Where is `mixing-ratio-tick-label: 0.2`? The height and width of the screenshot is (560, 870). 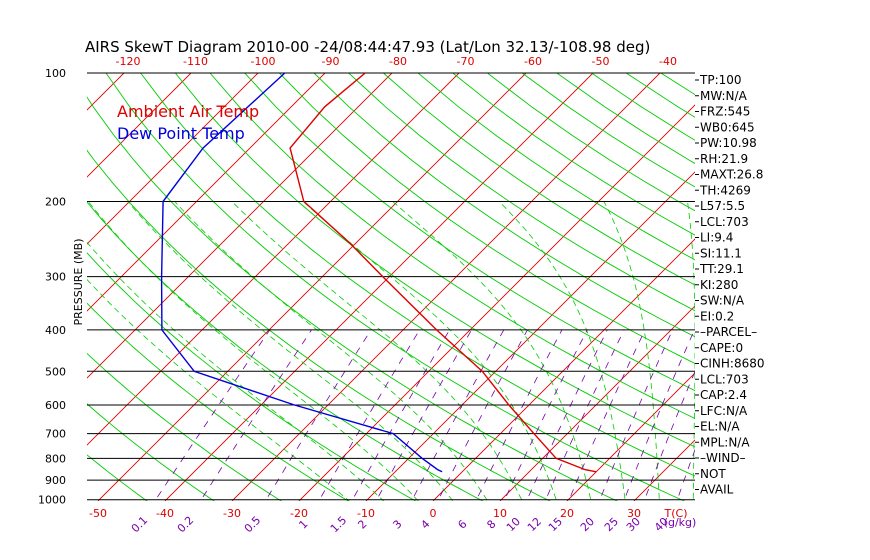 mixing-ratio-tick-label: 0.2 is located at coordinates (186, 525).